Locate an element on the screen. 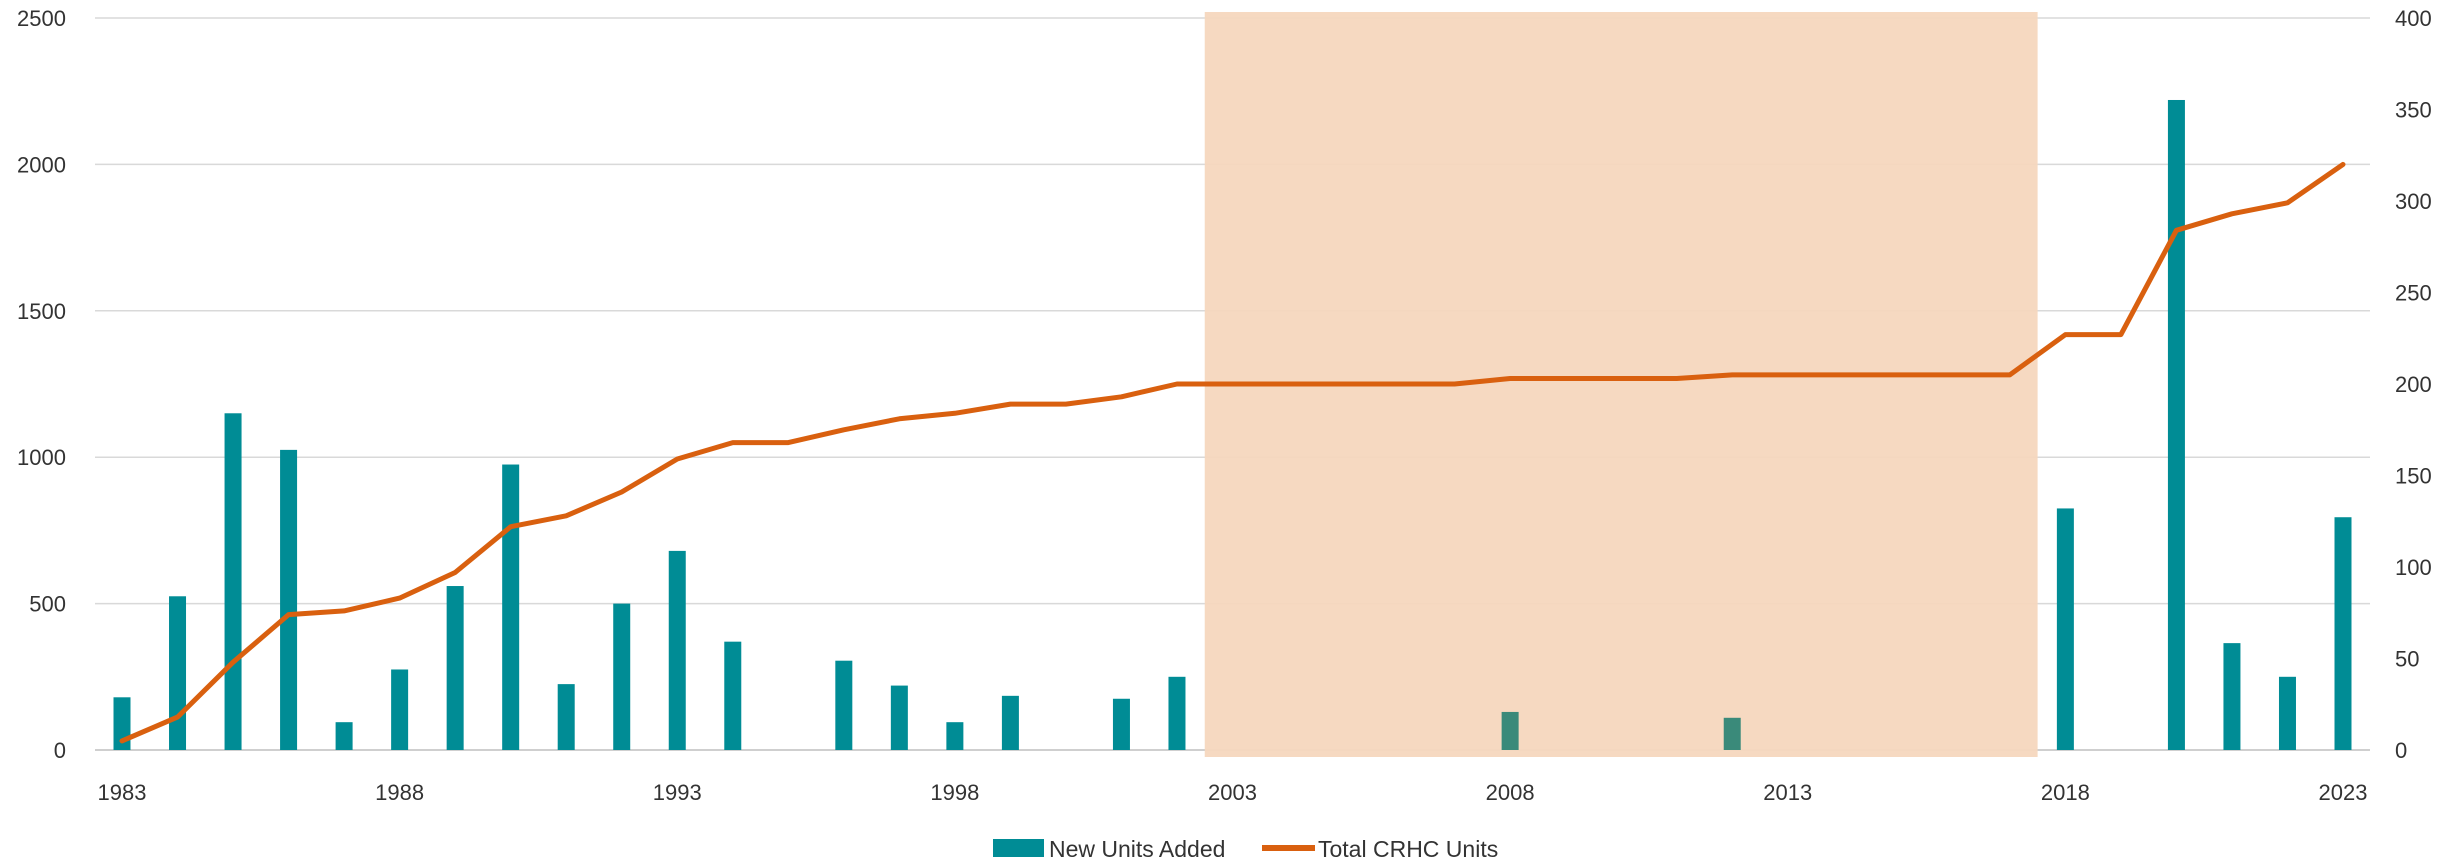 The height and width of the screenshot is (862, 2463). y-left-tick-label: 2500 is located at coordinates (41, 18).